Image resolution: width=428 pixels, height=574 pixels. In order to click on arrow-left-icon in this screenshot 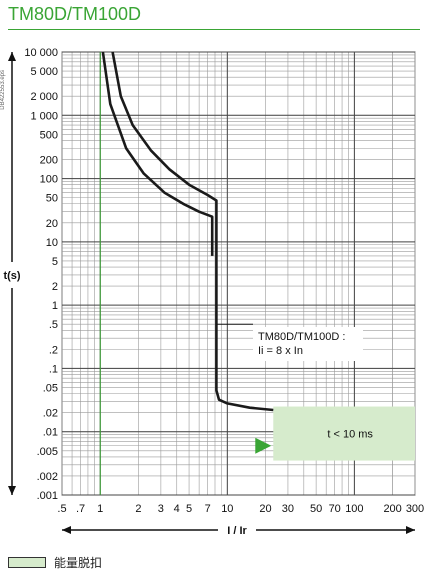, I will do `click(66, 530)`.